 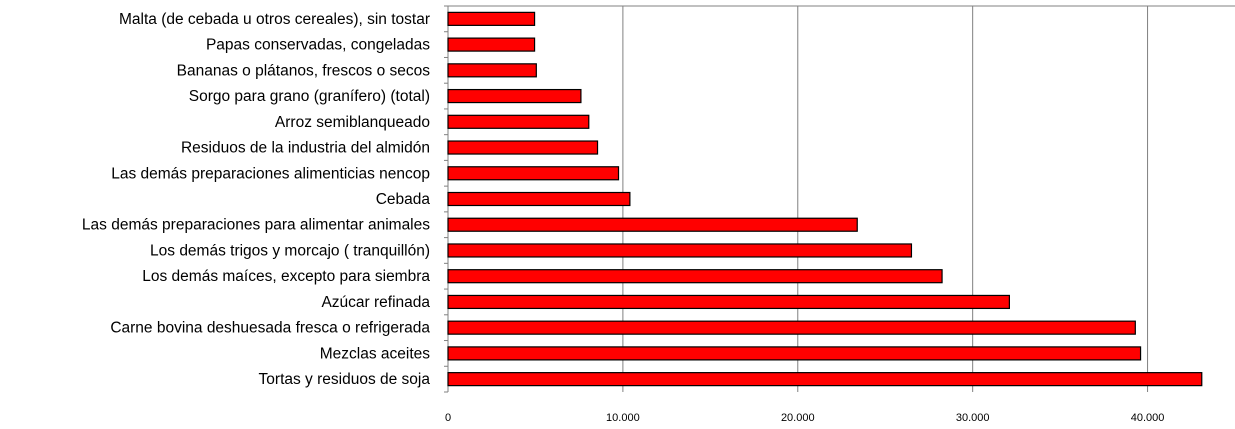 What do you see at coordinates (345, 379) in the screenshot?
I see `category-label-14: Tortas y residuos de soja` at bounding box center [345, 379].